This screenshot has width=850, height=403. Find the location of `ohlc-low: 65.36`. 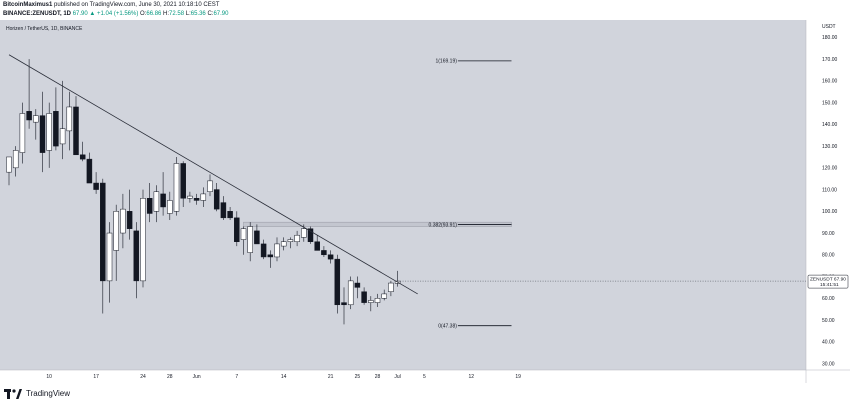

ohlc-low: 65.36 is located at coordinates (198, 14).